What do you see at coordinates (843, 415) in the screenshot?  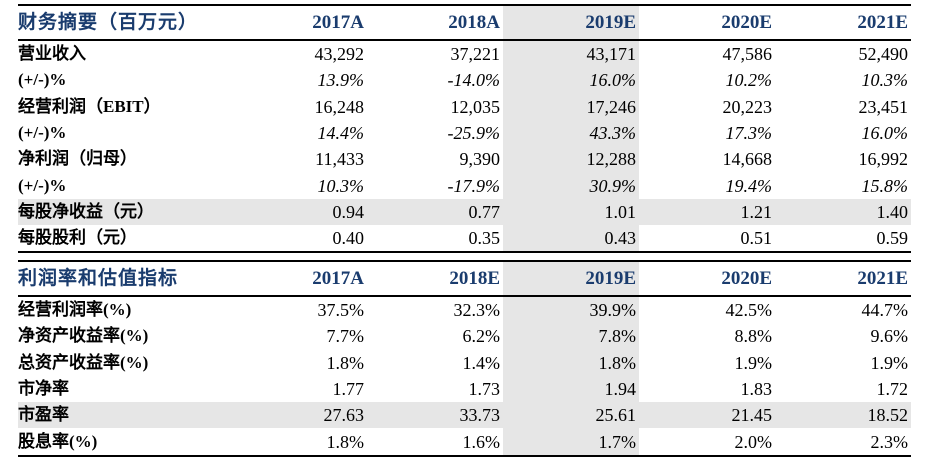 I see `cell-value: 18.52` at bounding box center [843, 415].